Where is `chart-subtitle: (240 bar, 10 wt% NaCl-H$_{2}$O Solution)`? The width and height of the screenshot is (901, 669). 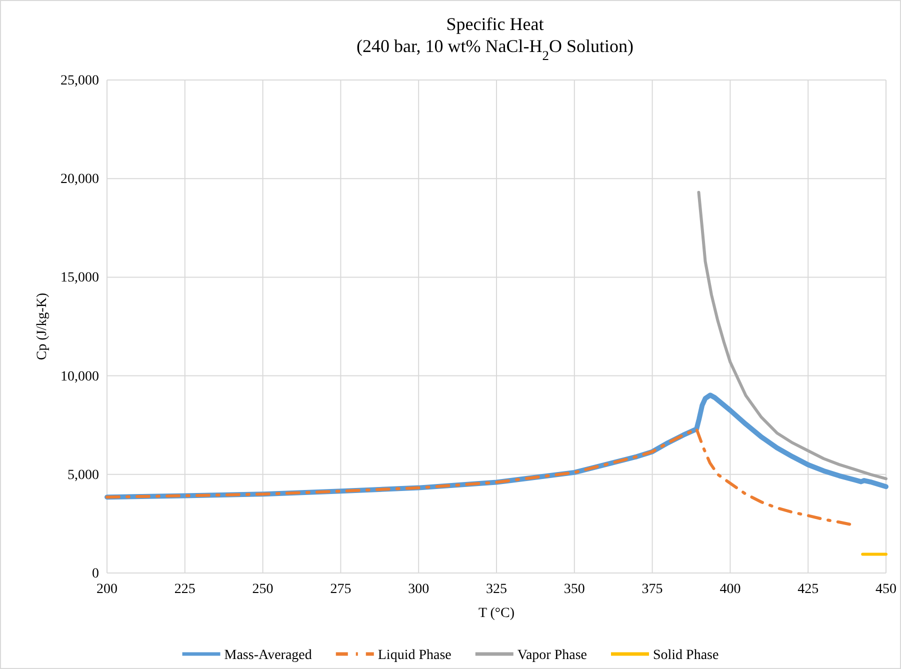 chart-subtitle: (240 bar, 10 wt% NaCl-H$_{2}$O Solution) is located at coordinates (495, 49).